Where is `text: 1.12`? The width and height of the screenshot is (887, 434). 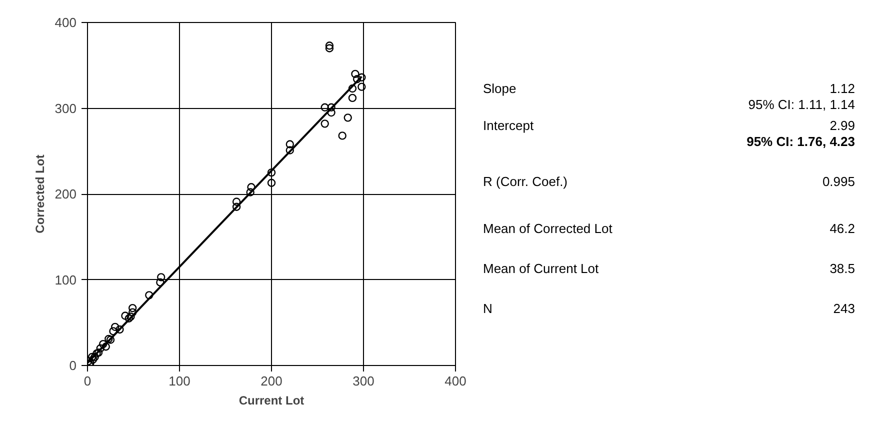 text: 1.12 is located at coordinates (842, 89).